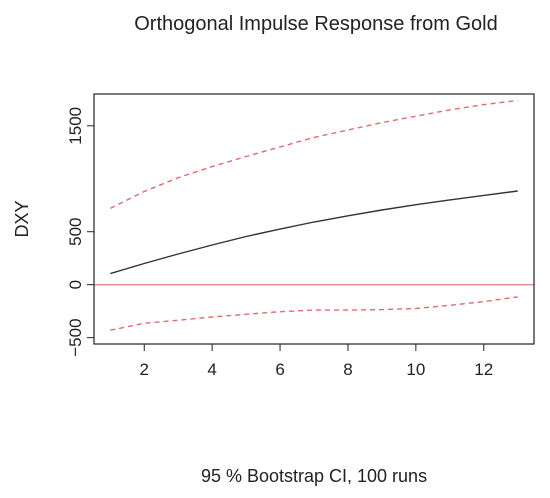  Describe the element at coordinates (483, 369) in the screenshot. I see `x-tick-label: 12` at that location.